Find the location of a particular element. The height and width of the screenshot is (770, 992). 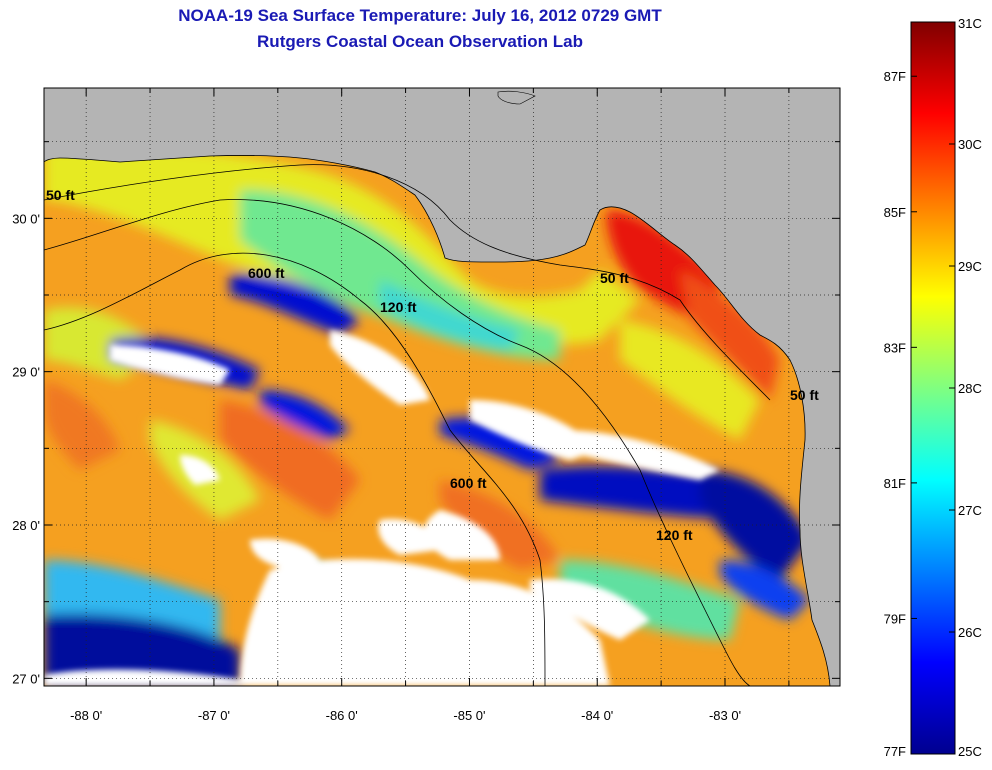

lon-label: -86 0' is located at coordinates (342, 715).